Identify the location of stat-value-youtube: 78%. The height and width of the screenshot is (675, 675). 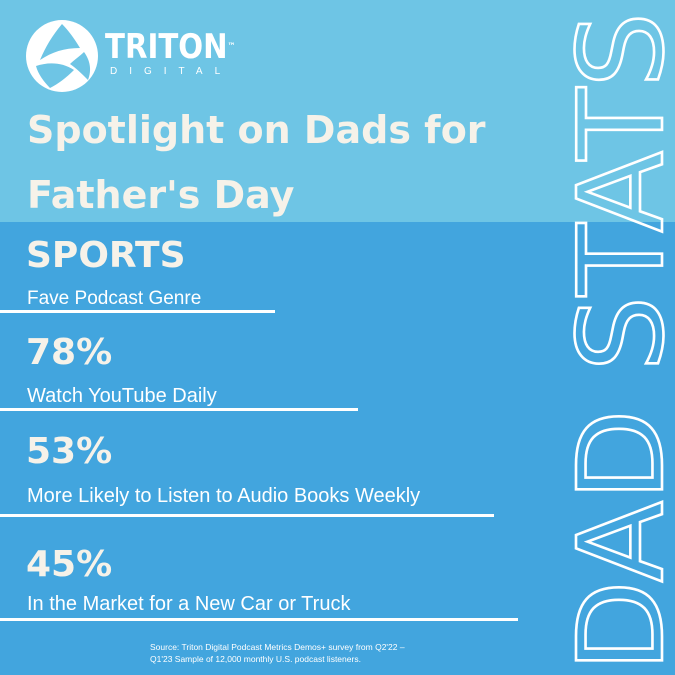
(69, 352).